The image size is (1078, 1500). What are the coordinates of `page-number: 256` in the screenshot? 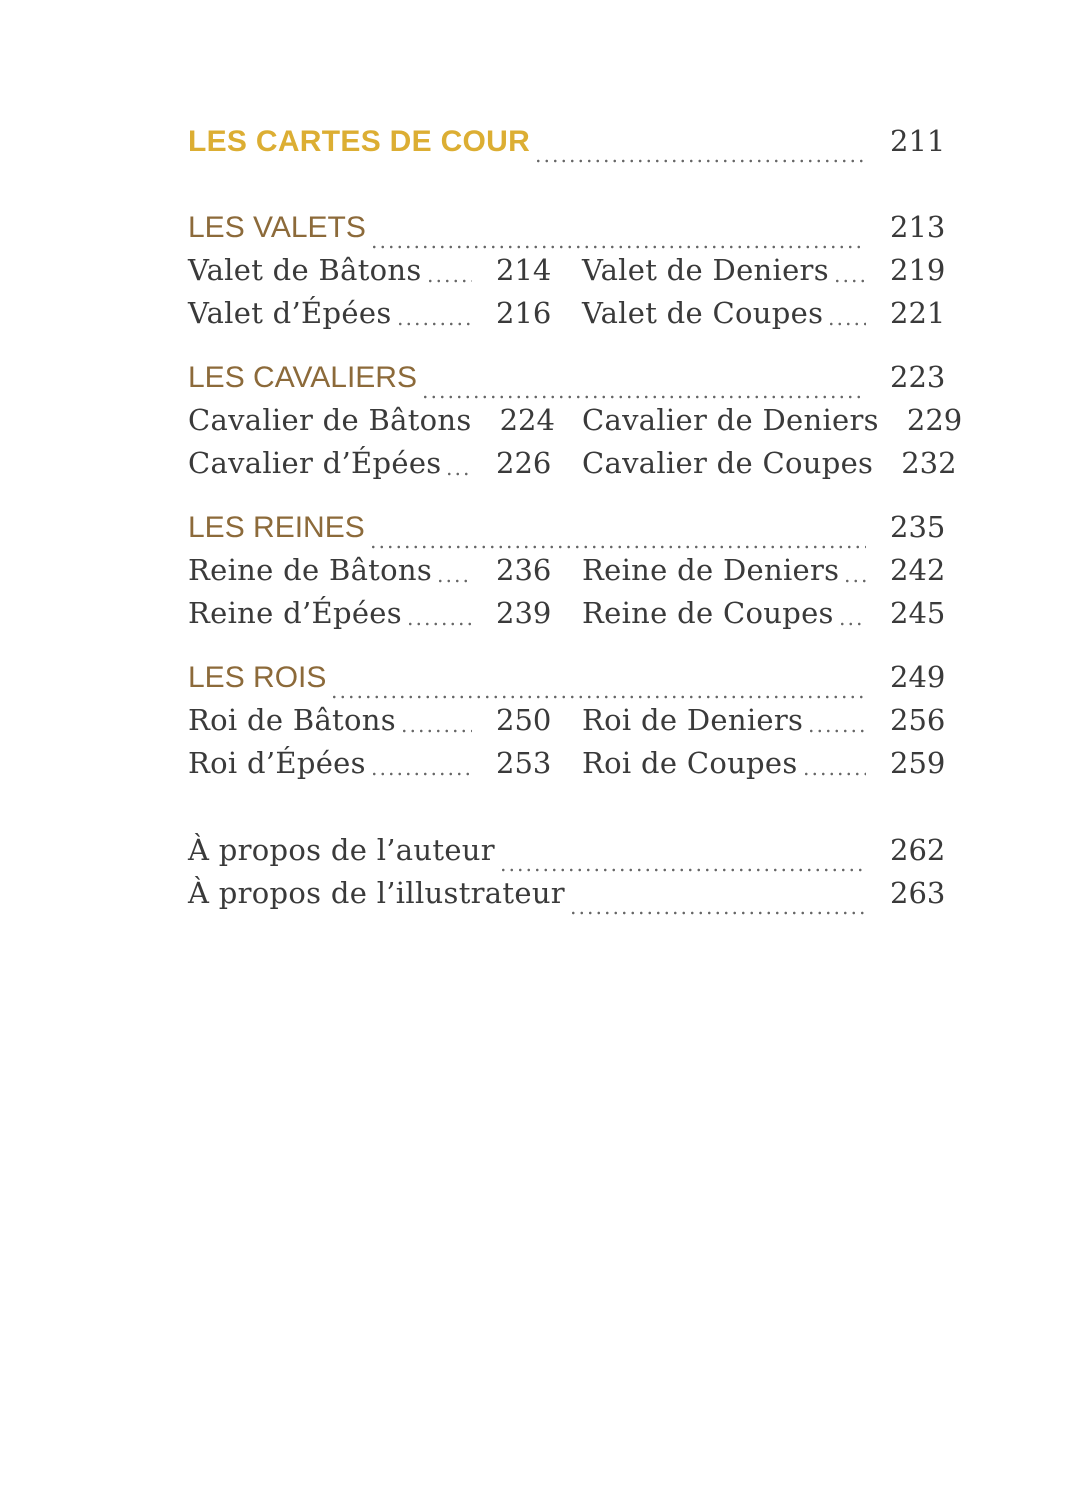 It's located at (918, 720).